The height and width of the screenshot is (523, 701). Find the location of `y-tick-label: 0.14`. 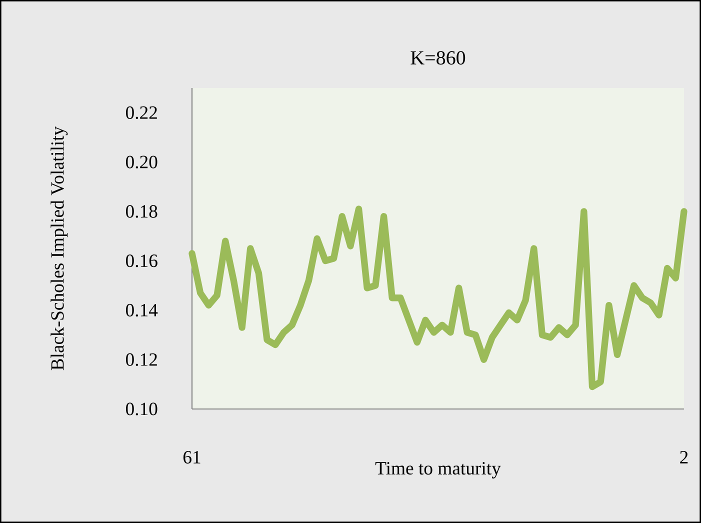

y-tick-label: 0.14 is located at coordinates (142, 310).